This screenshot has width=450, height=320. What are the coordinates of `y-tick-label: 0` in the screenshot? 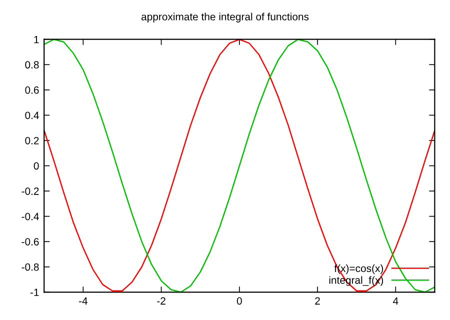 It's located at (36, 166).